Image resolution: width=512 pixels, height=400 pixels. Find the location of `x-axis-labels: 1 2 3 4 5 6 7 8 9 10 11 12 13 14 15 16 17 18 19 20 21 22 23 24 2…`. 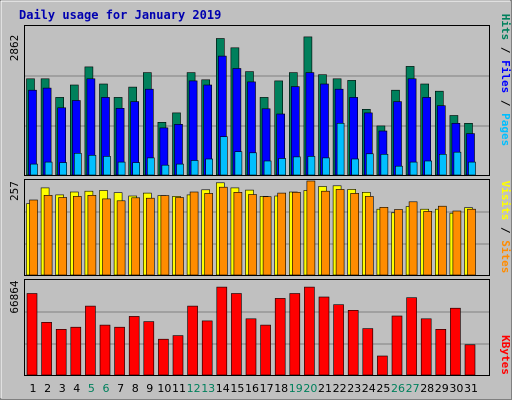

x-axis-labels: 1 2 3 4 5 6 7 8 9 10 11 12 13 14 15 16 17 18 19 20 21 22 23 24 2… is located at coordinates (254, 388).